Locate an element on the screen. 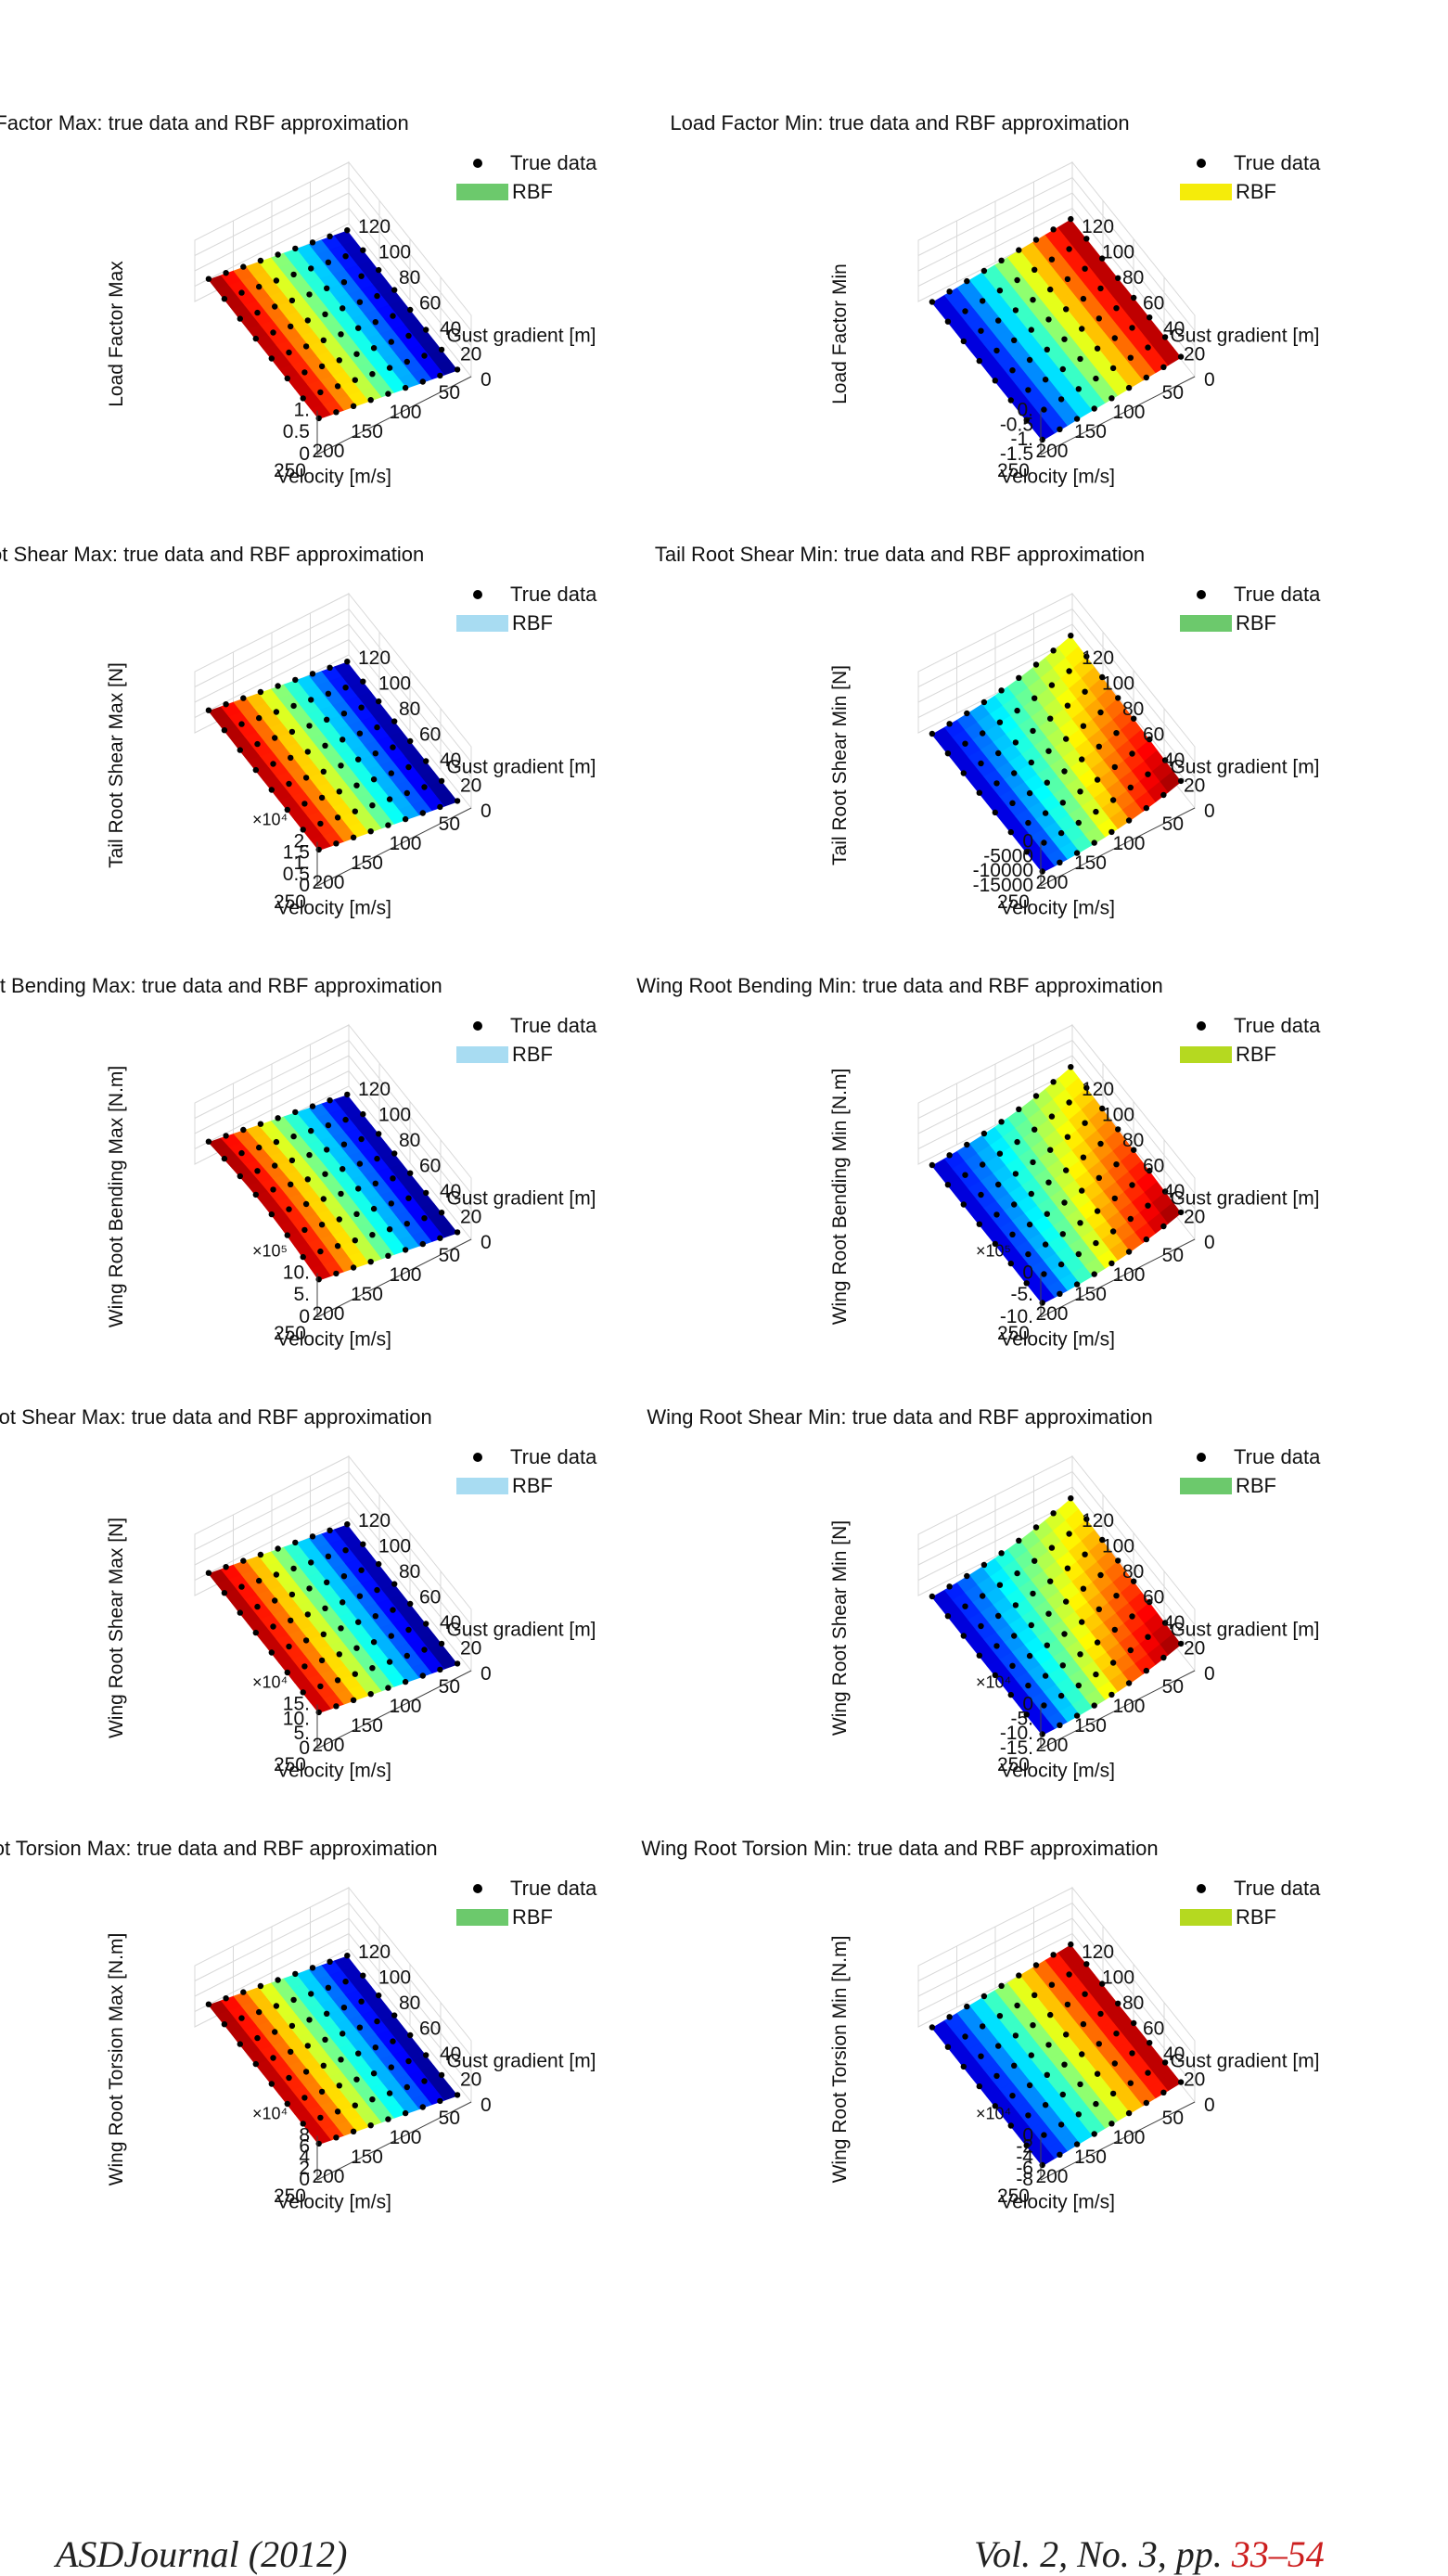 This screenshot has width=1448, height=2576. y-tick-label: 80 is located at coordinates (409, 1140).